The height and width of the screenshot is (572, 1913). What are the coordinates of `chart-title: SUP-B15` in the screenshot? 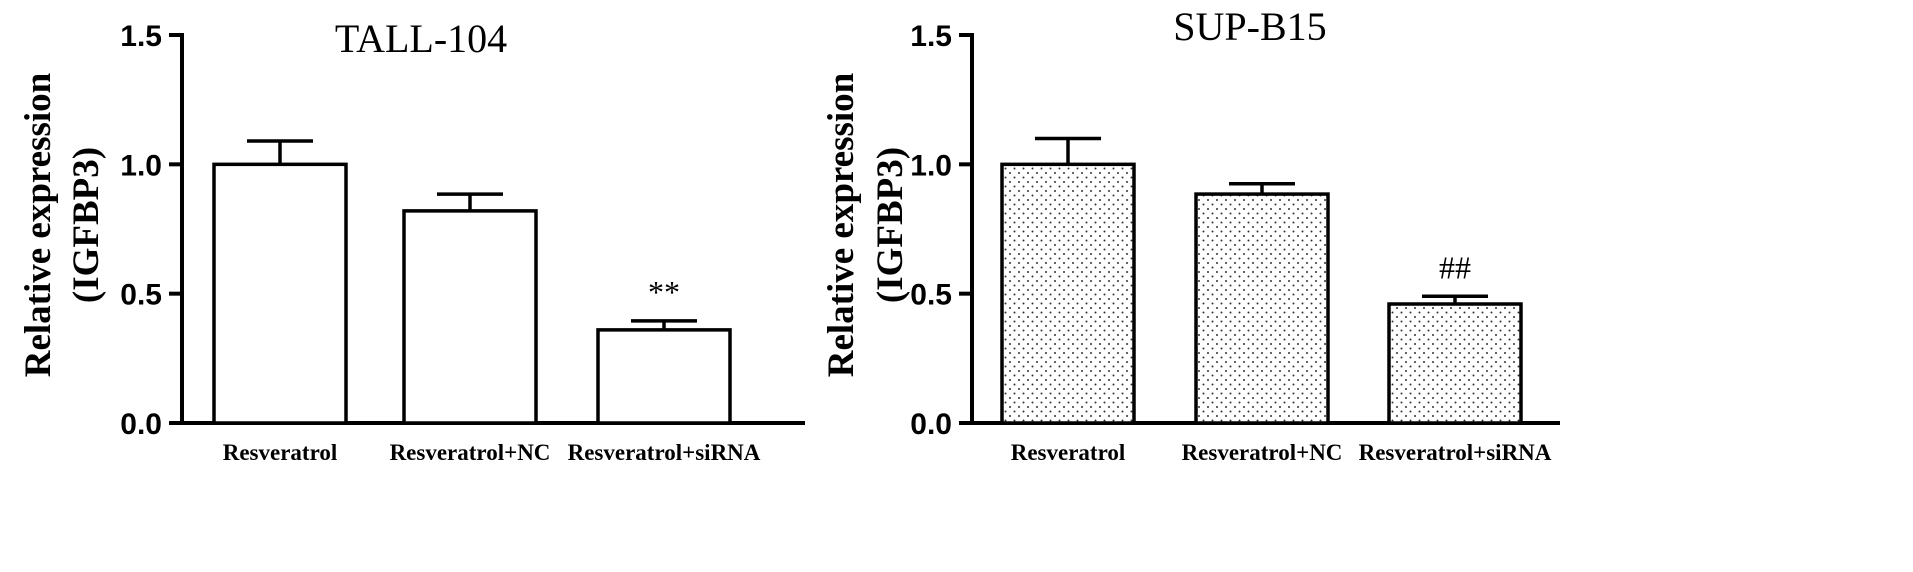 It's located at (1249, 26).